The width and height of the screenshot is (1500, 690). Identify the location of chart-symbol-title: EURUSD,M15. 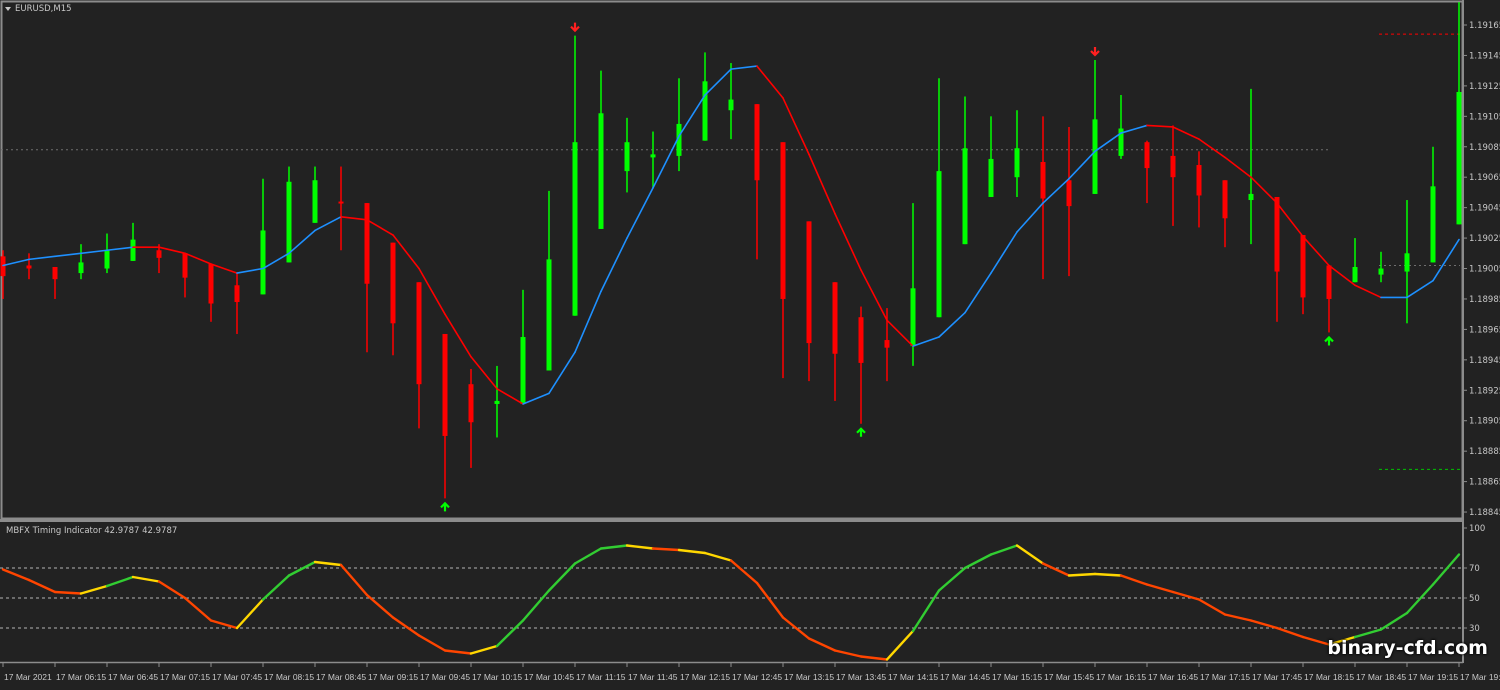
(43, 9).